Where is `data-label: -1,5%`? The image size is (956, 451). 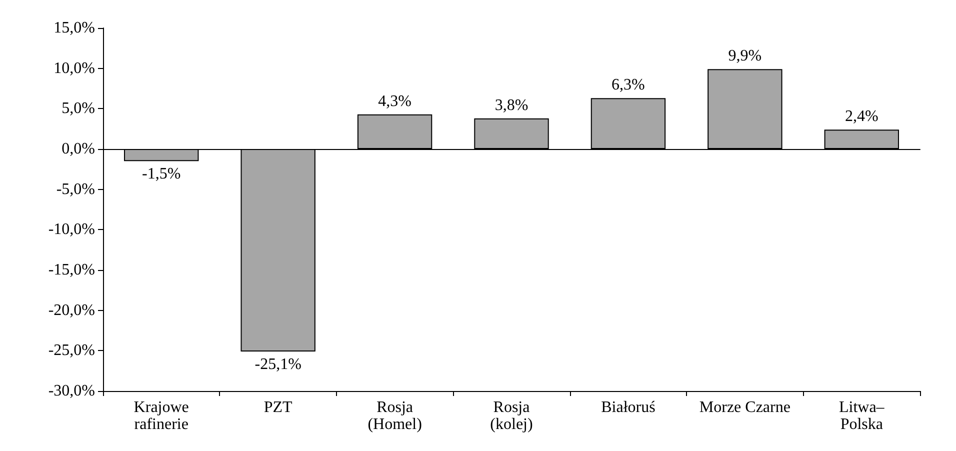 data-label: -1,5% is located at coordinates (161, 174).